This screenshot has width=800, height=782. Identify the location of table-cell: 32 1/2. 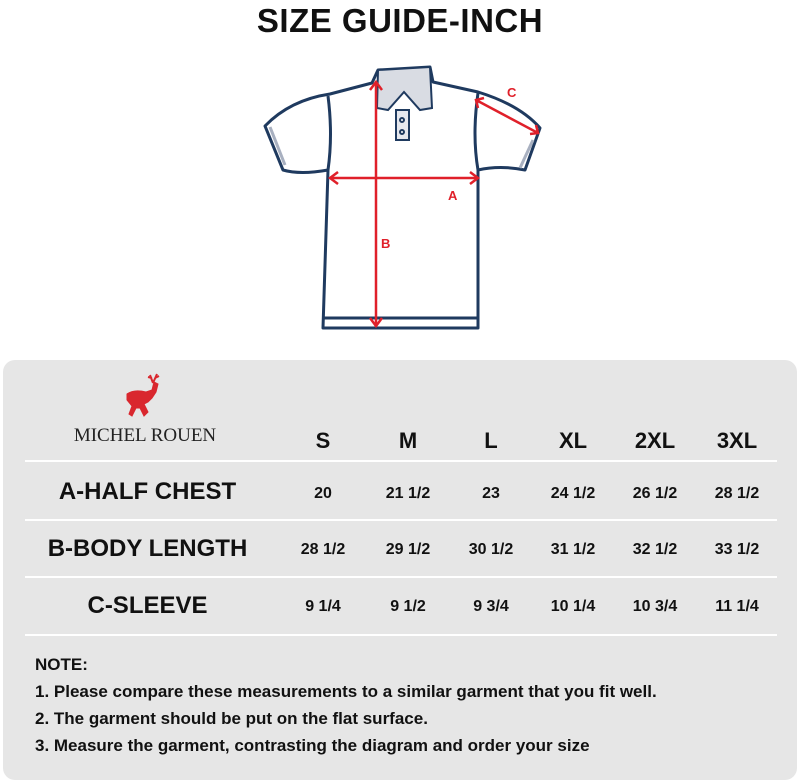
(655, 549).